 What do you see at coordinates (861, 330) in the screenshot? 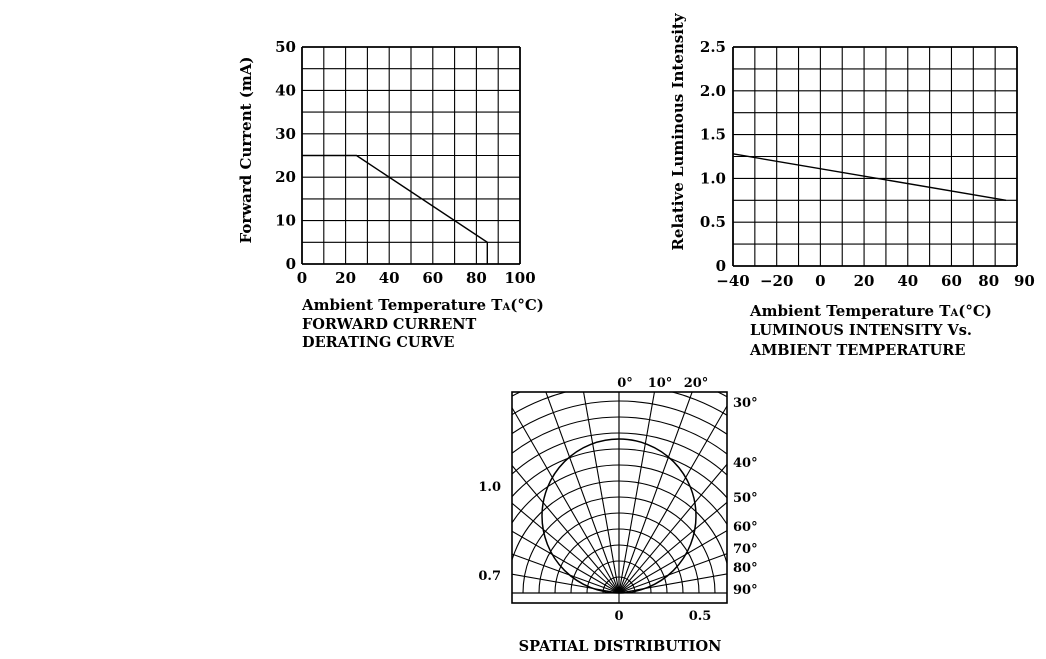
I see `luminous-caption-line1: LUMINOUS INTENSITY Vs.` at bounding box center [861, 330].